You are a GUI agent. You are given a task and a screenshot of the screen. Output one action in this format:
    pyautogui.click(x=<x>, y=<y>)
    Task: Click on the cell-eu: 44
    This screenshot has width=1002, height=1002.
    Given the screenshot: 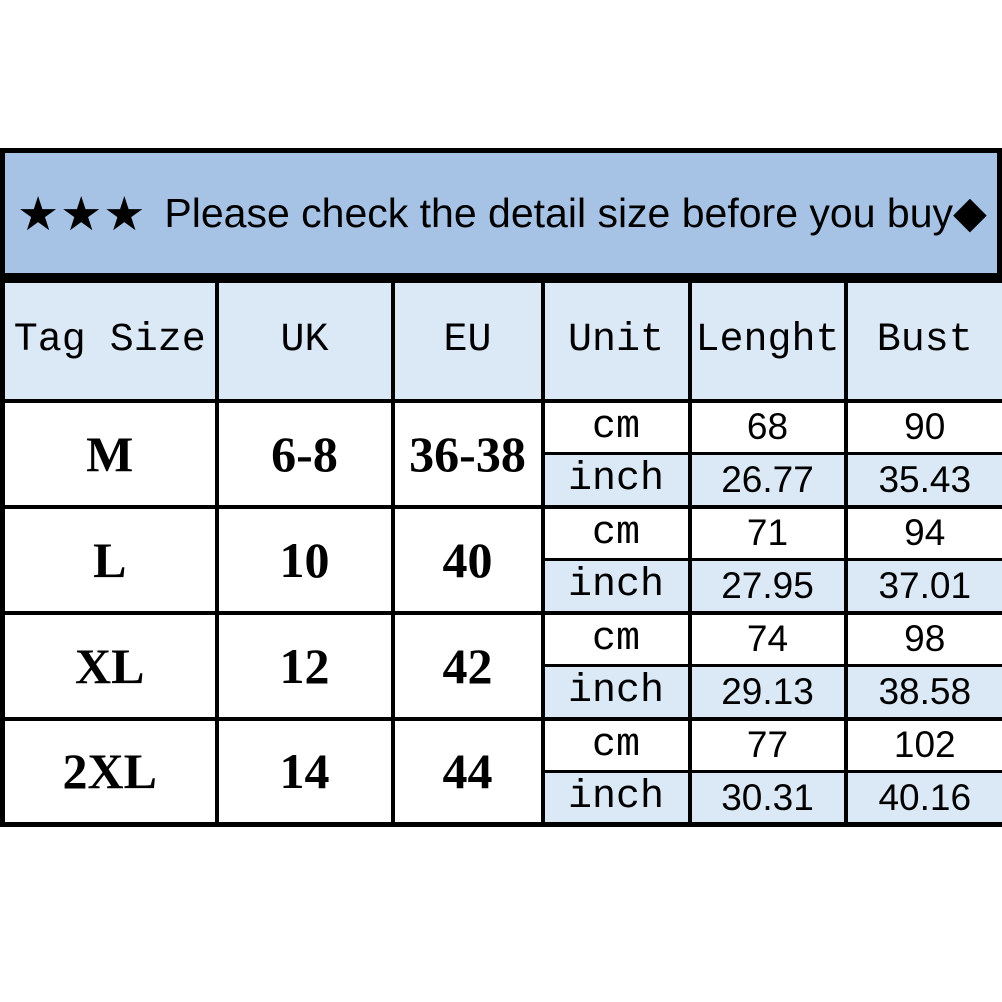 What is the action you would take?
    pyautogui.click(x=467, y=771)
    